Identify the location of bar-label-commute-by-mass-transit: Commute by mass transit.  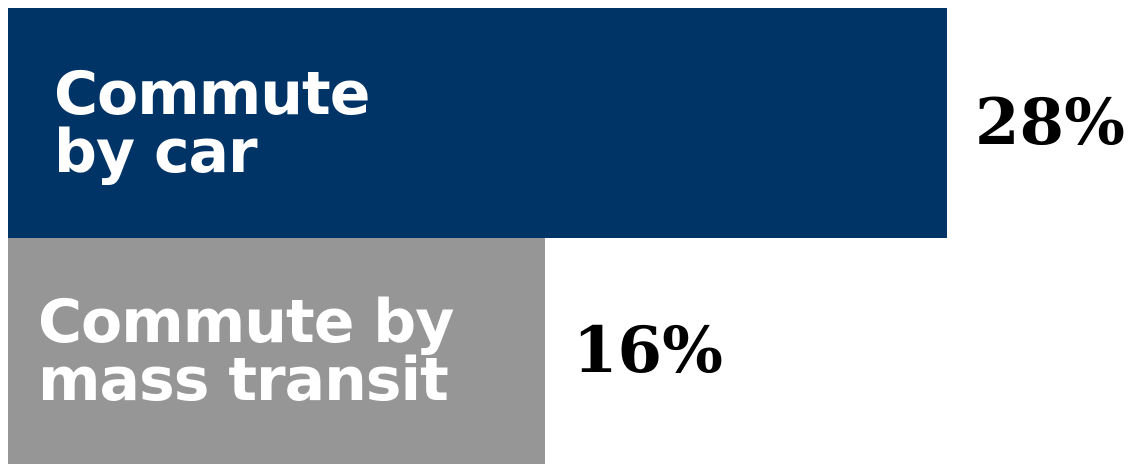
(246, 351).